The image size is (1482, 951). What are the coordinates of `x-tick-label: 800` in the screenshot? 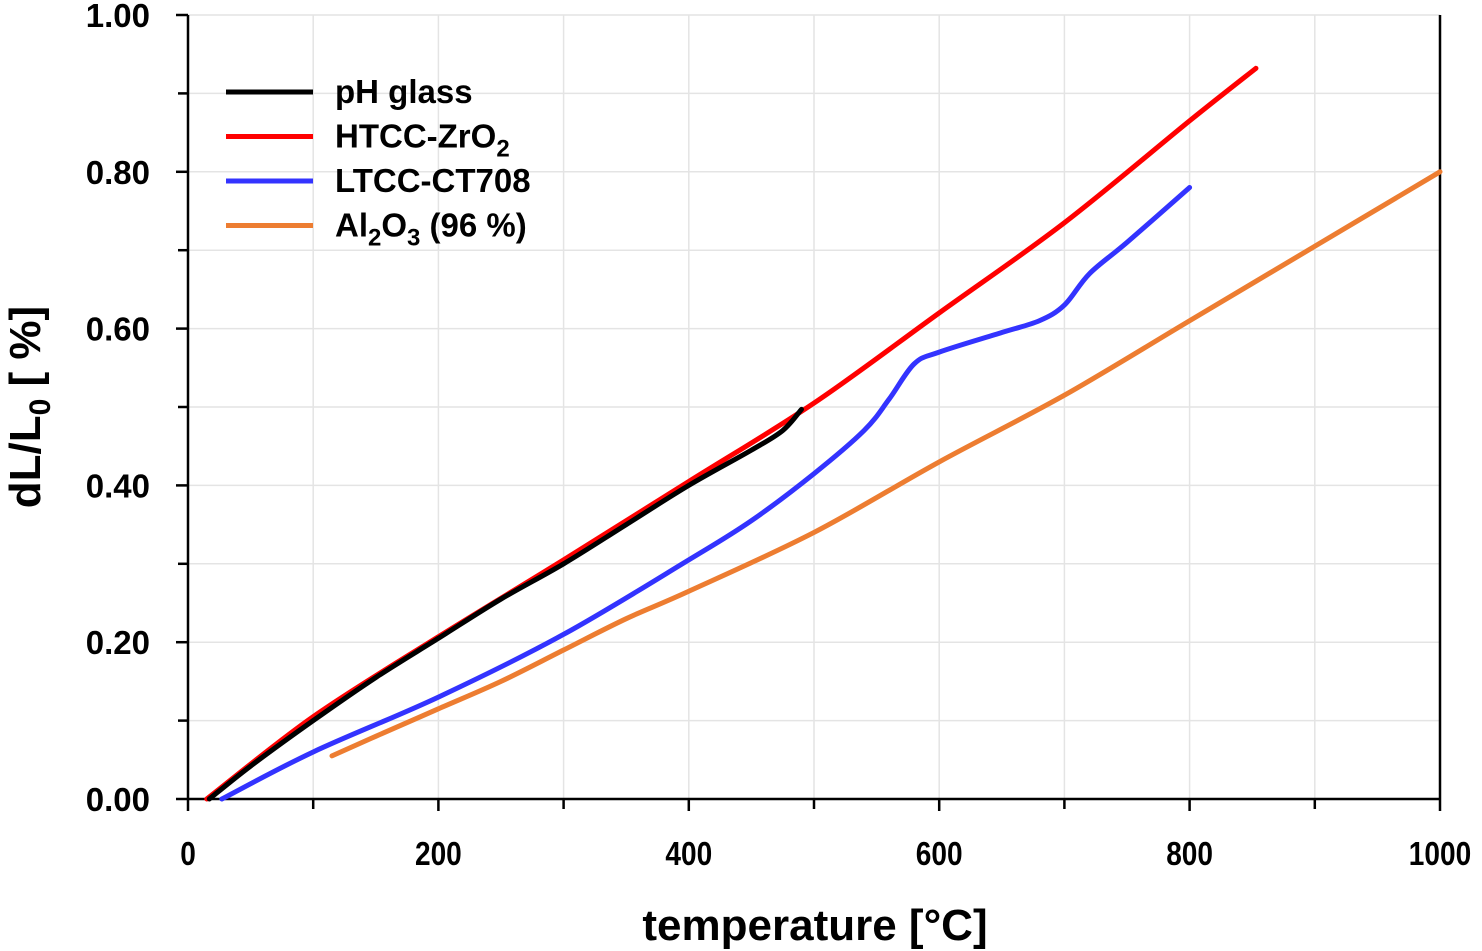 It's located at (1189, 854).